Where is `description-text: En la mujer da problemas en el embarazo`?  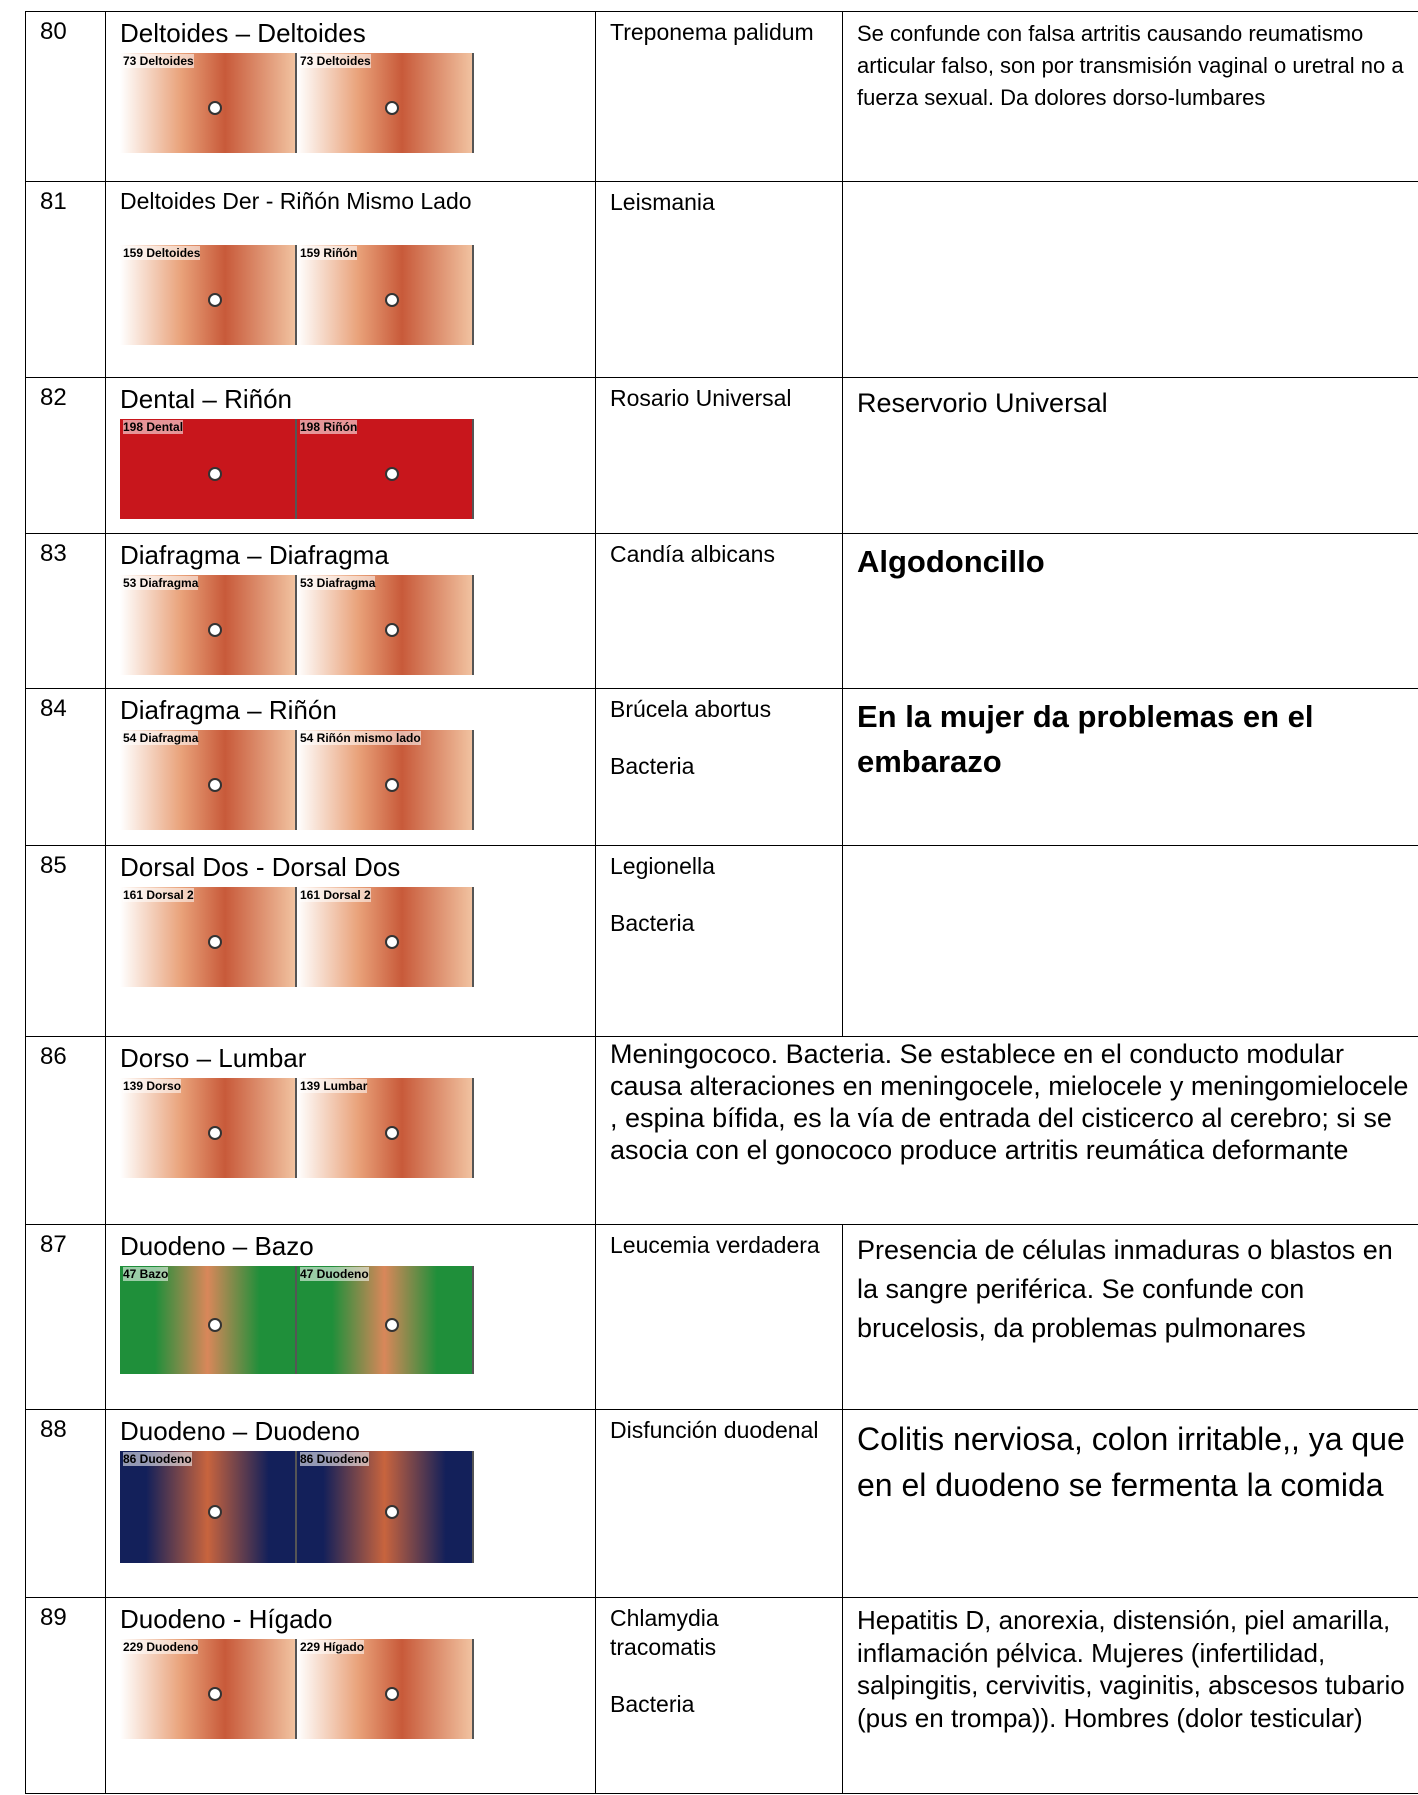 description-text: En la mujer da problemas en el embarazo is located at coordinates (1085, 739).